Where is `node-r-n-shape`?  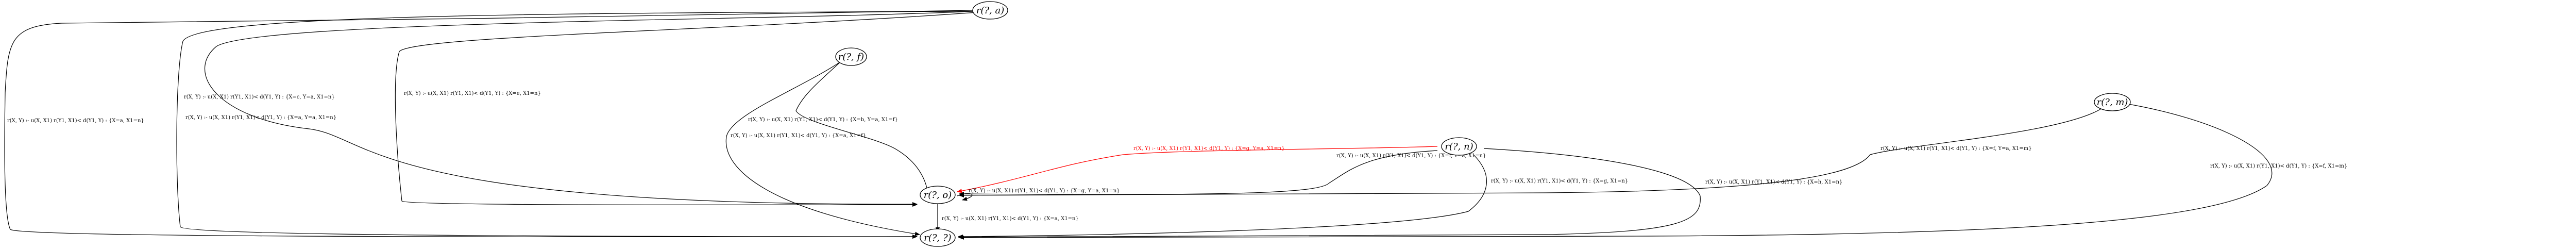
node-r-n-shape is located at coordinates (1459, 146).